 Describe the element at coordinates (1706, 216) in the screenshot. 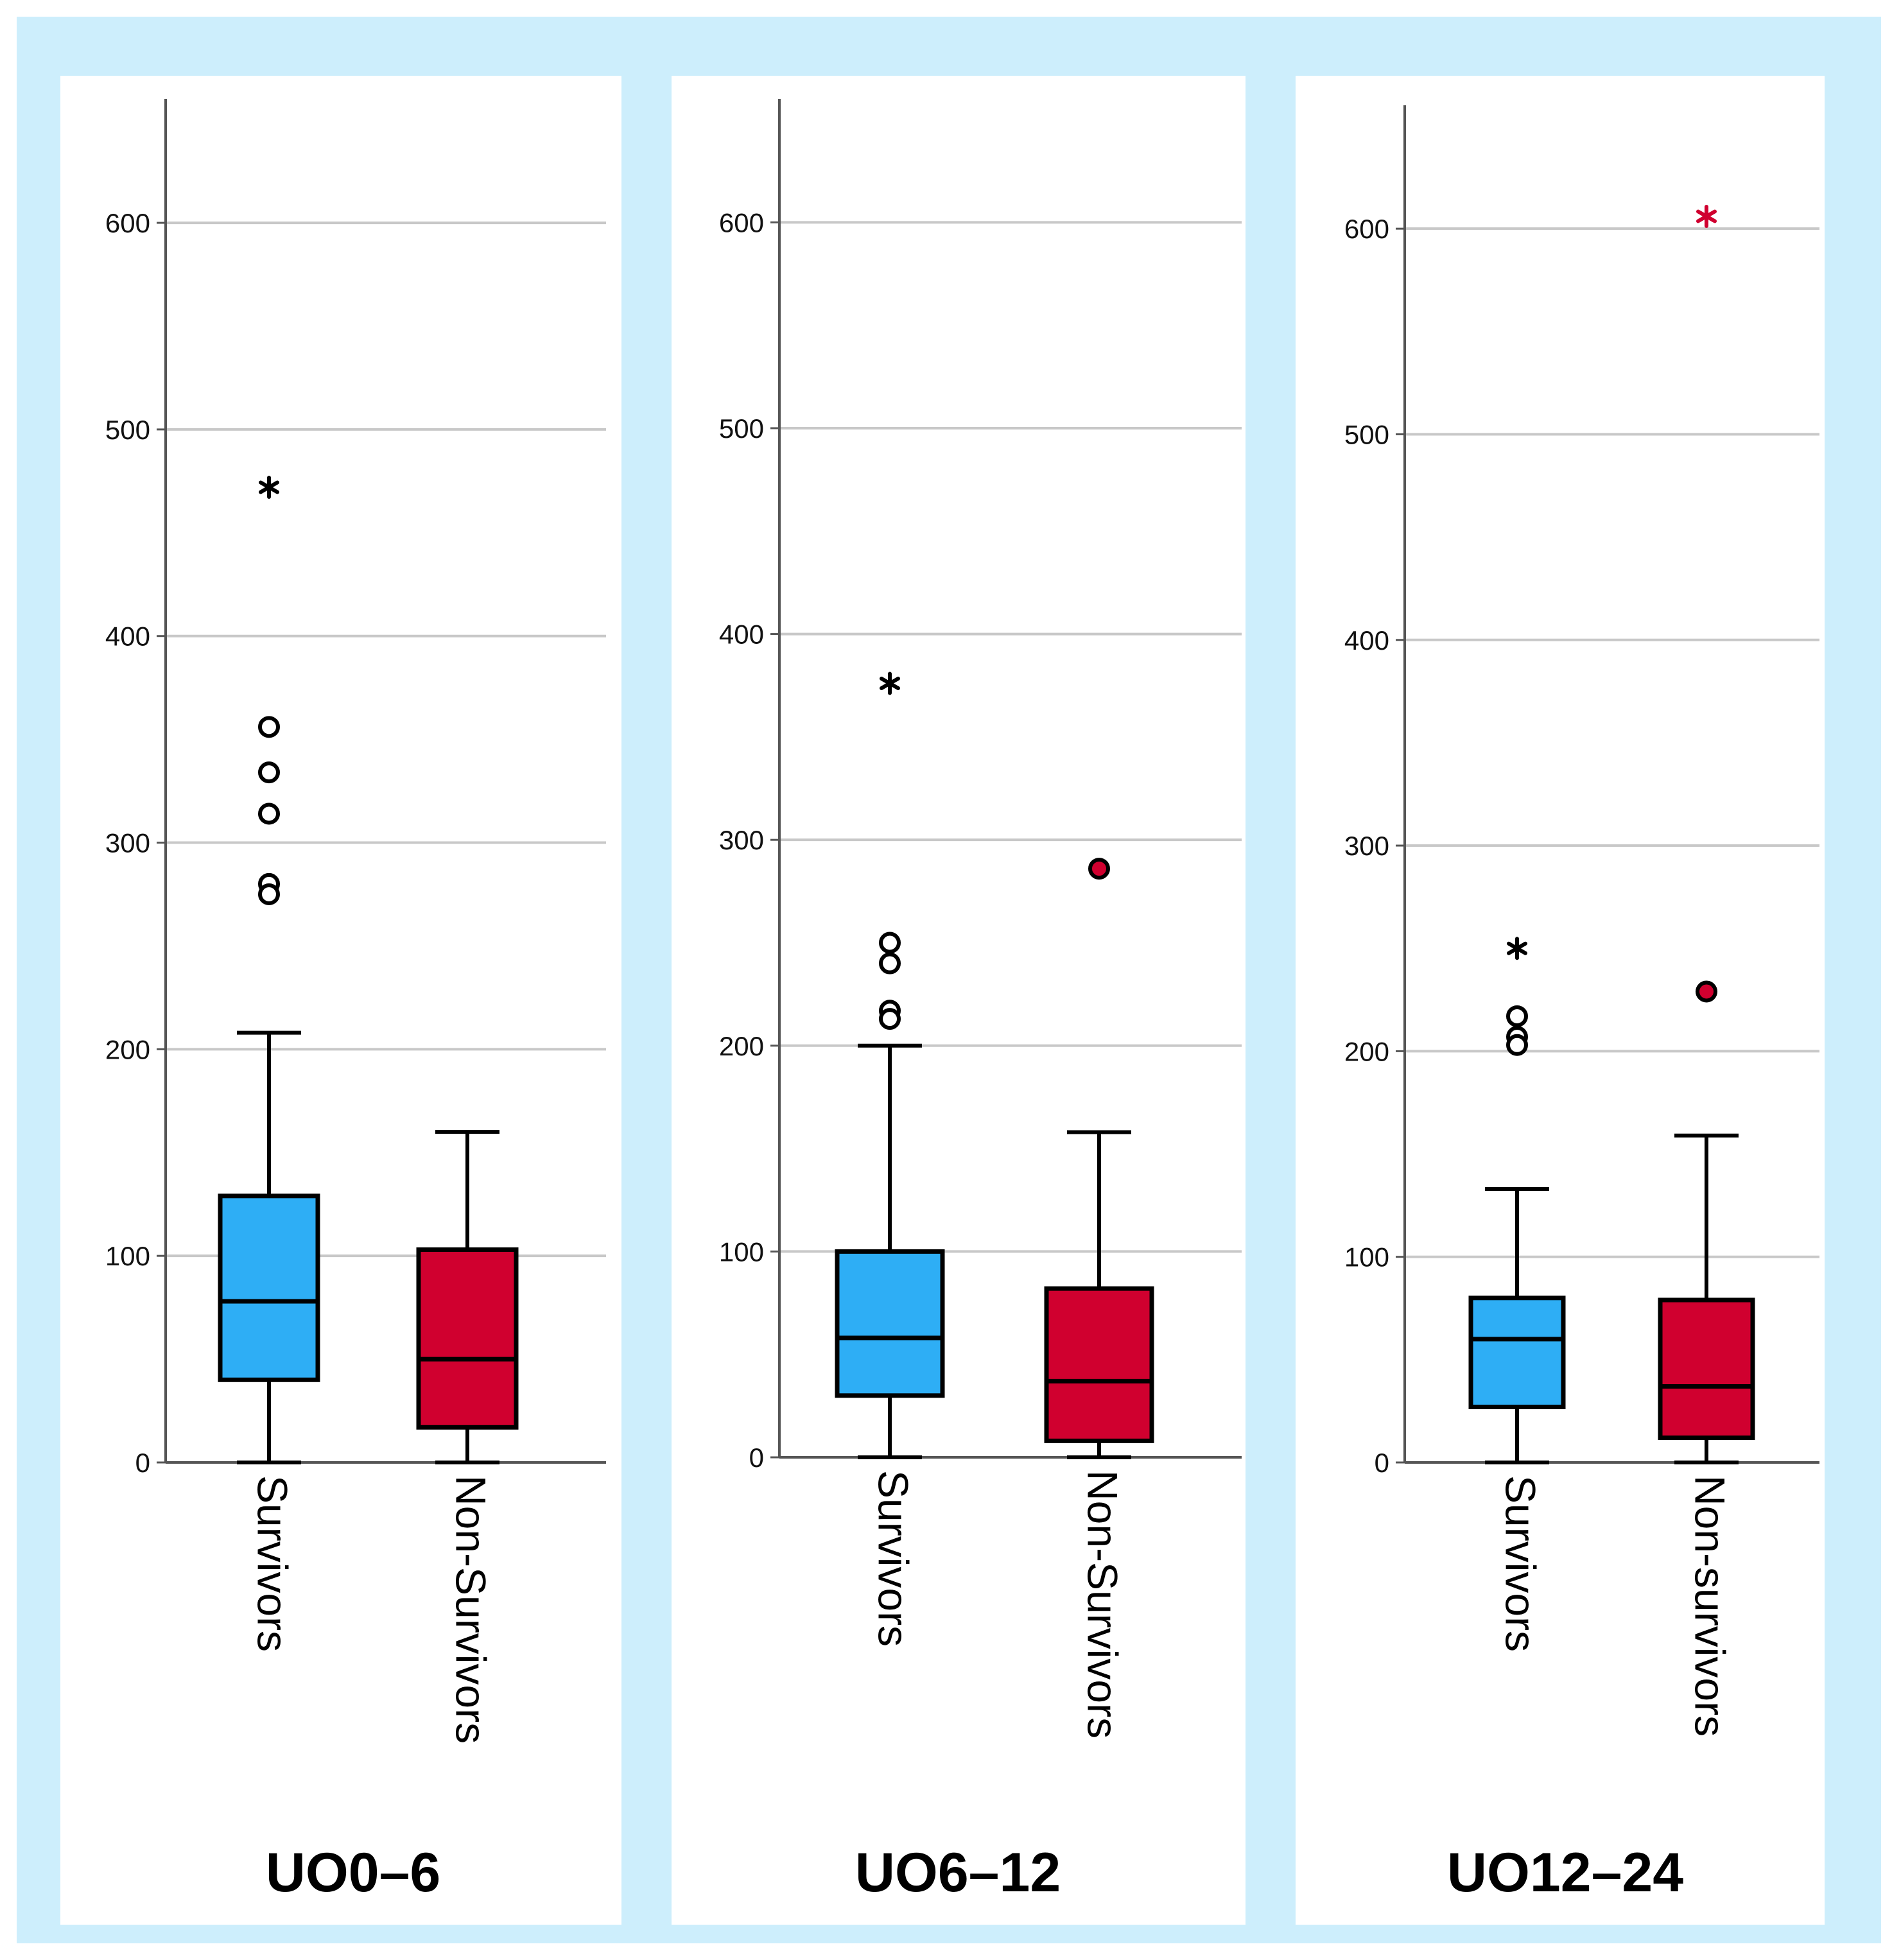

I see `box-non-survivors-extreme-outlier` at that location.